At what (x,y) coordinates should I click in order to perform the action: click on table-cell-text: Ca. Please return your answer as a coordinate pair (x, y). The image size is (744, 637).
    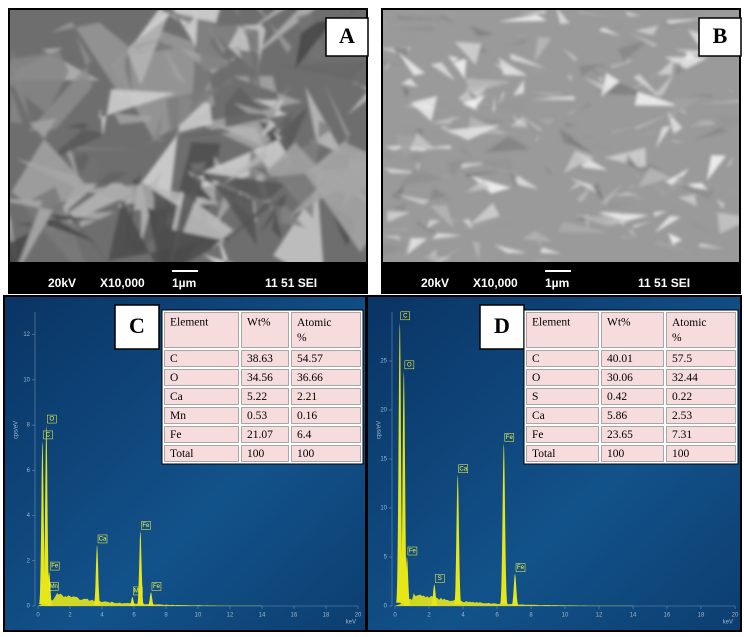
    Looking at the image, I should click on (176, 397).